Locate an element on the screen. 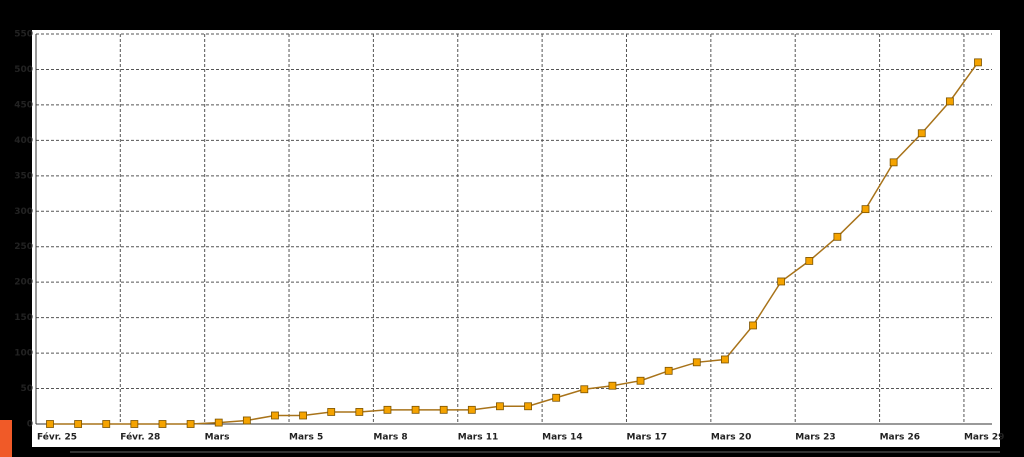 The image size is (1024, 457). x-tick-label: Mars 26 is located at coordinates (900, 438).